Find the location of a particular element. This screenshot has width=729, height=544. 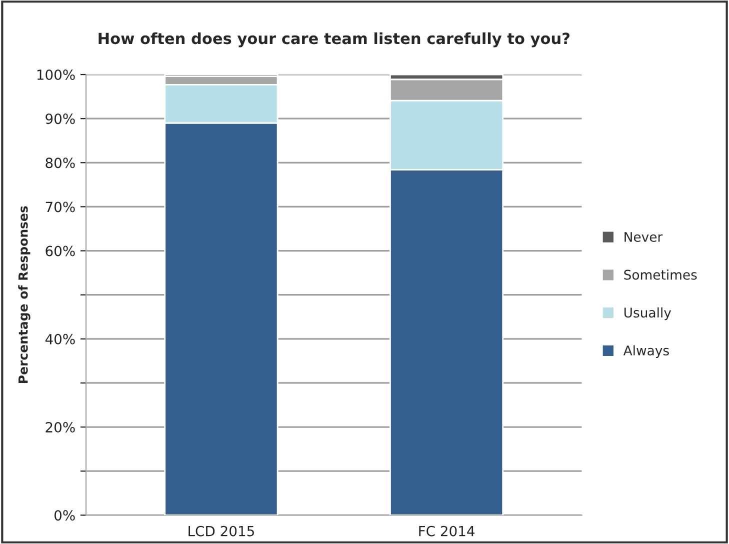

chart-title: How often does your care team listen carefully to you? is located at coordinates (334, 40).